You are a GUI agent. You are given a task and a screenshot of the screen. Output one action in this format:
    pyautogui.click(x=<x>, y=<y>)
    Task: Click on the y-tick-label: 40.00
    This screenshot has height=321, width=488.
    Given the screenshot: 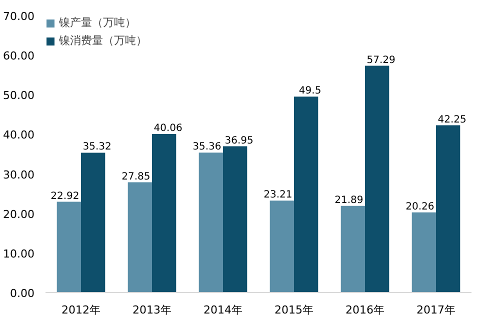 What is the action you would take?
    pyautogui.click(x=19, y=135)
    